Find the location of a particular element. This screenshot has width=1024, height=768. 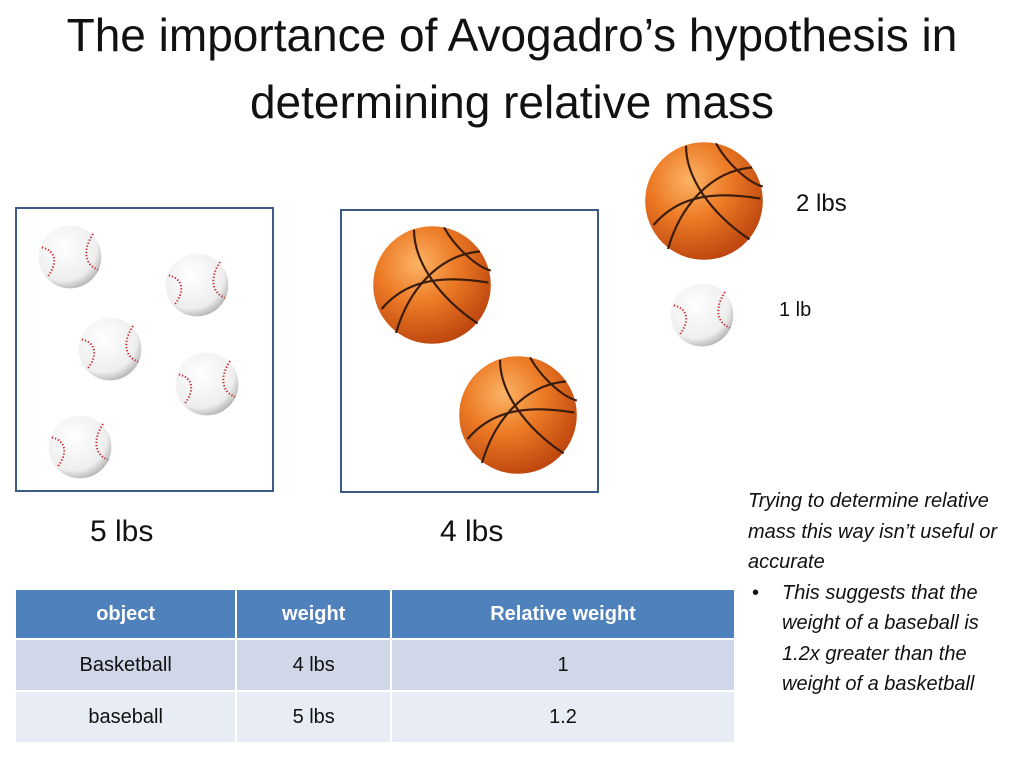

basketball-weight-label: 2 lbs is located at coordinates (821, 203).